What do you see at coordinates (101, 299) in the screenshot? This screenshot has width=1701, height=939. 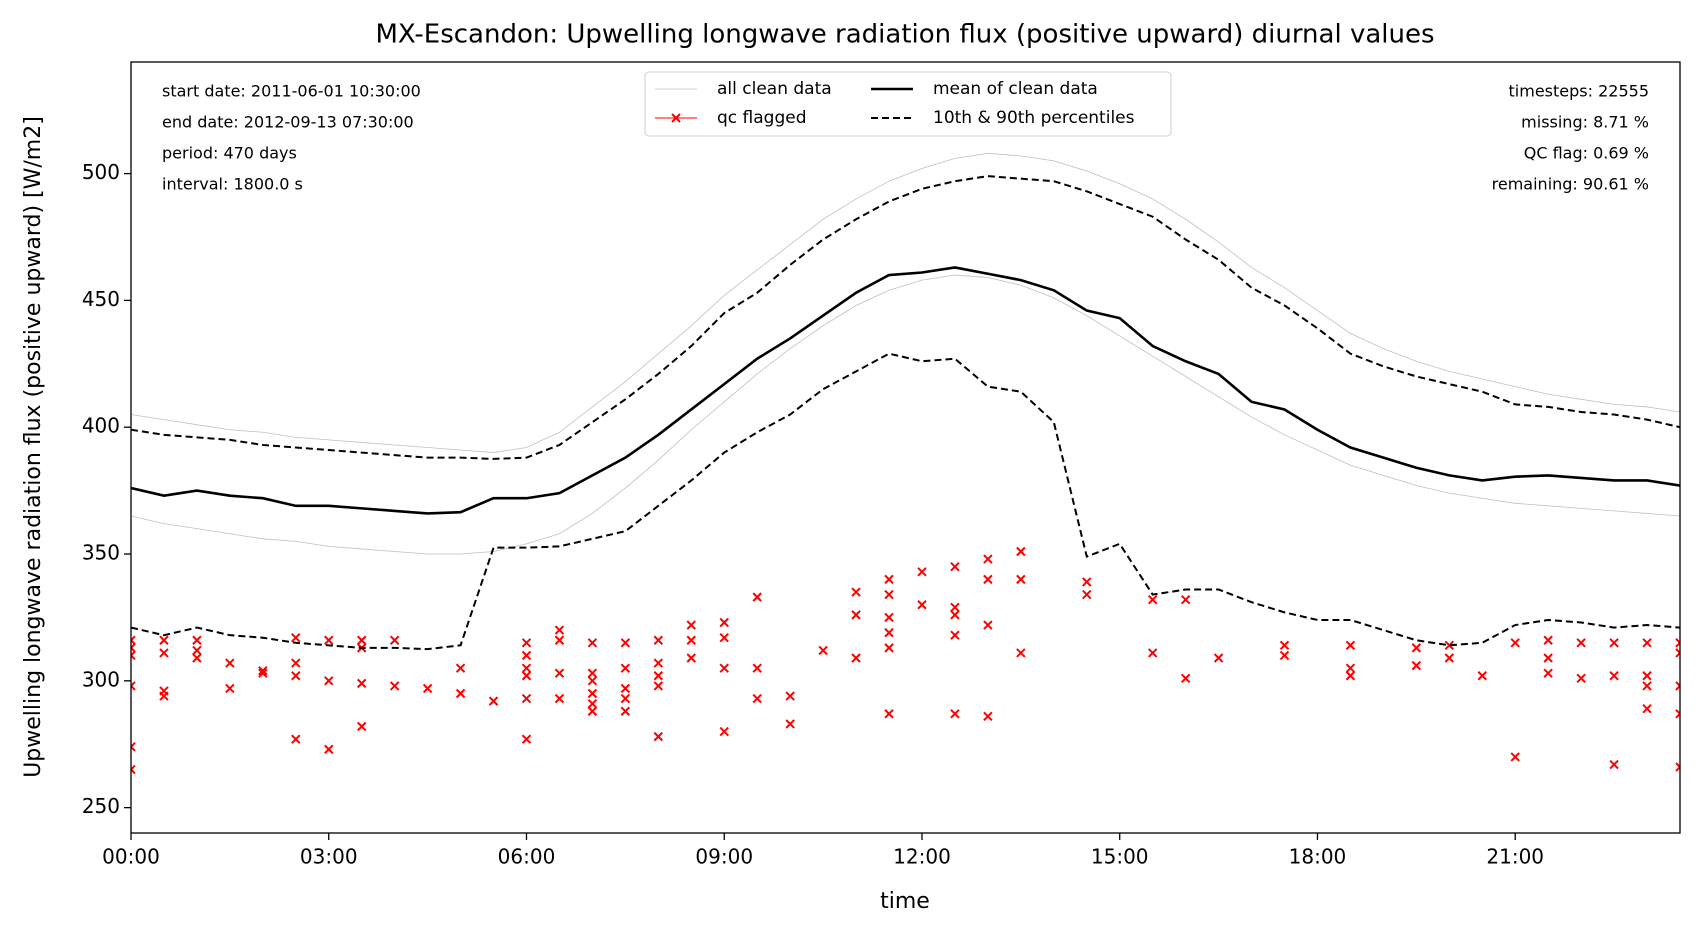 I see `y-tick-label: 450` at bounding box center [101, 299].